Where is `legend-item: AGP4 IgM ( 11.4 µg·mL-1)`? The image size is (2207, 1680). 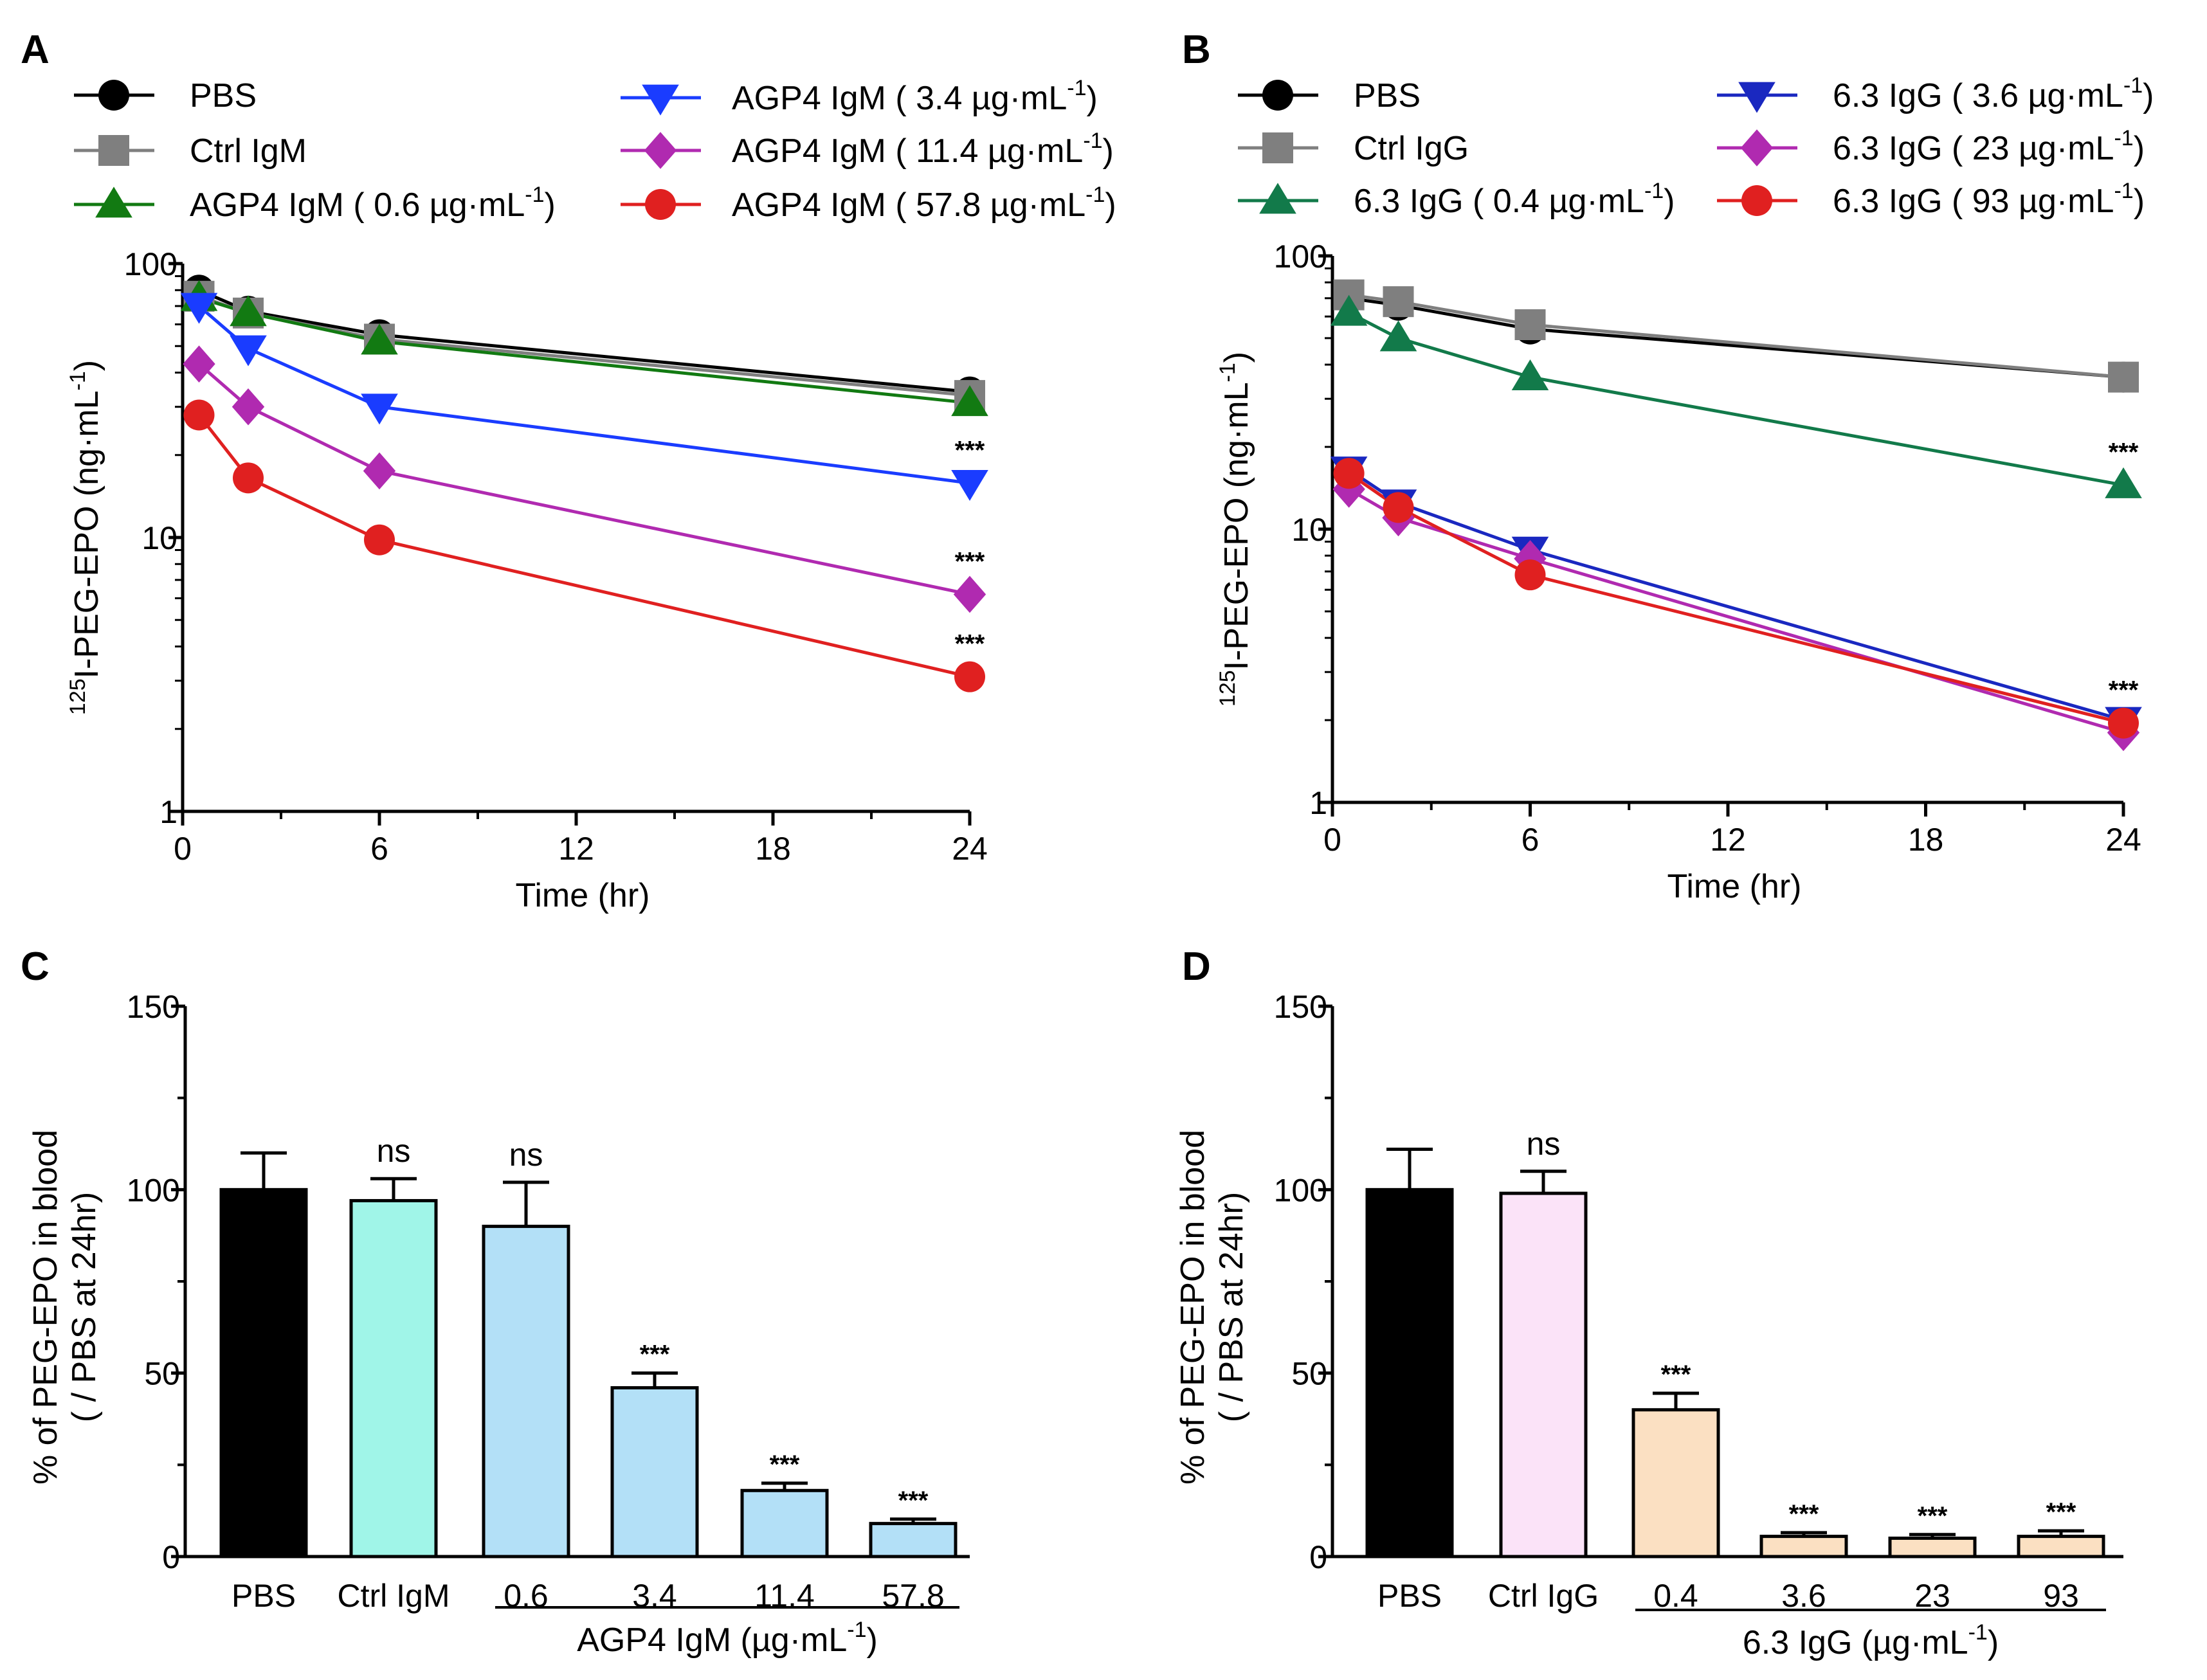
legend-item: AGP4 IgM ( 11.4 µg·mL-1) is located at coordinates (867, 149).